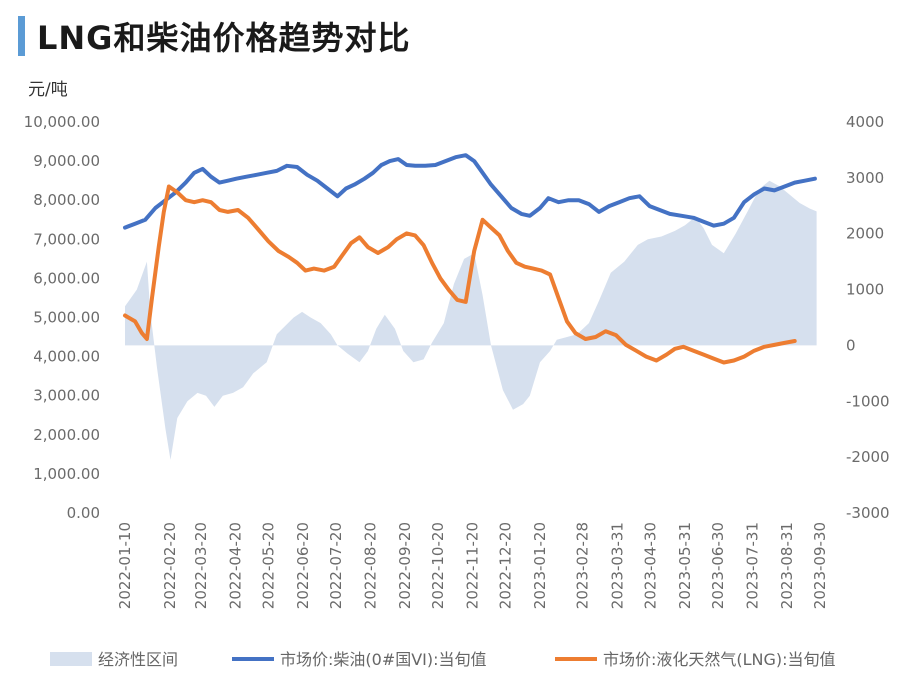 The image size is (909, 693). I want to click on y-right-tick-label: -1000, so click(868, 401).